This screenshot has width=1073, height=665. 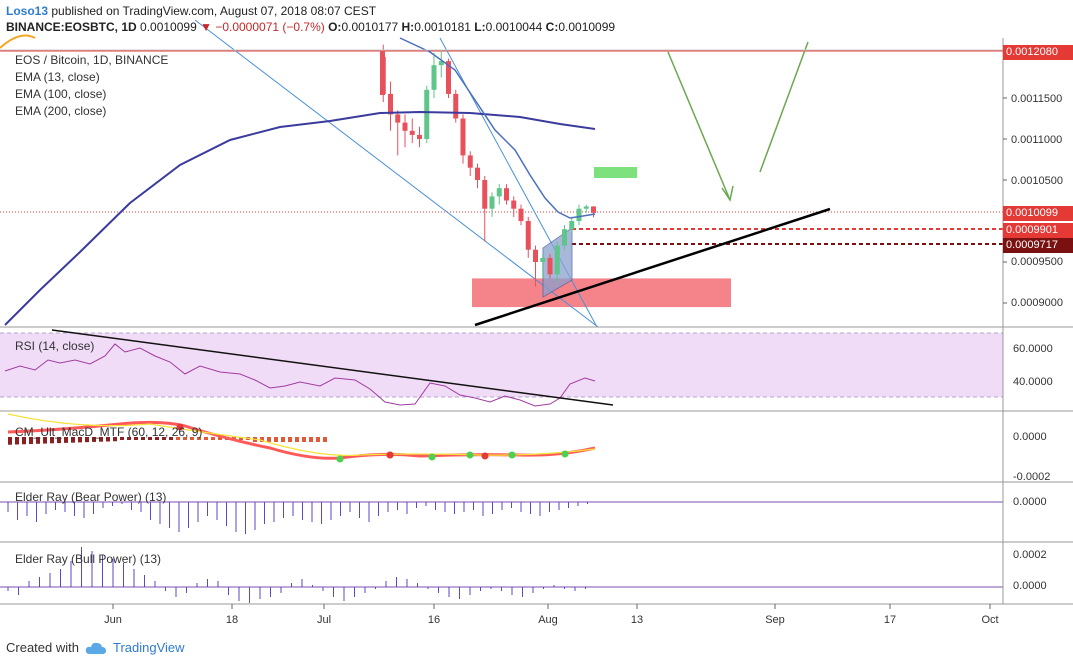 What do you see at coordinates (148, 647) in the screenshot?
I see `tradingview-link: TradingView` at bounding box center [148, 647].